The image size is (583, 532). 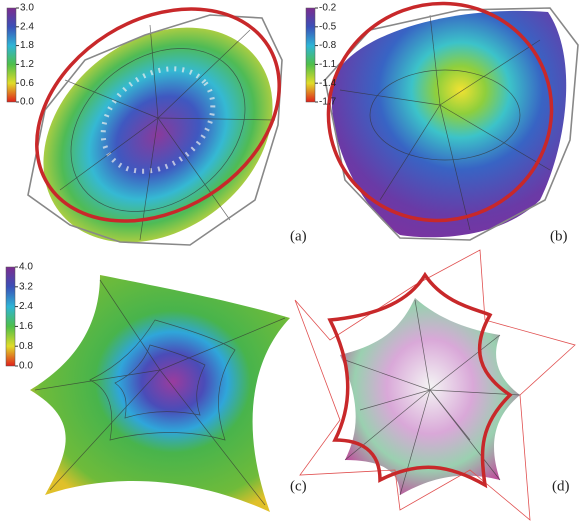 I want to click on colorbar-tick-label: 0.8, so click(x=26, y=346).